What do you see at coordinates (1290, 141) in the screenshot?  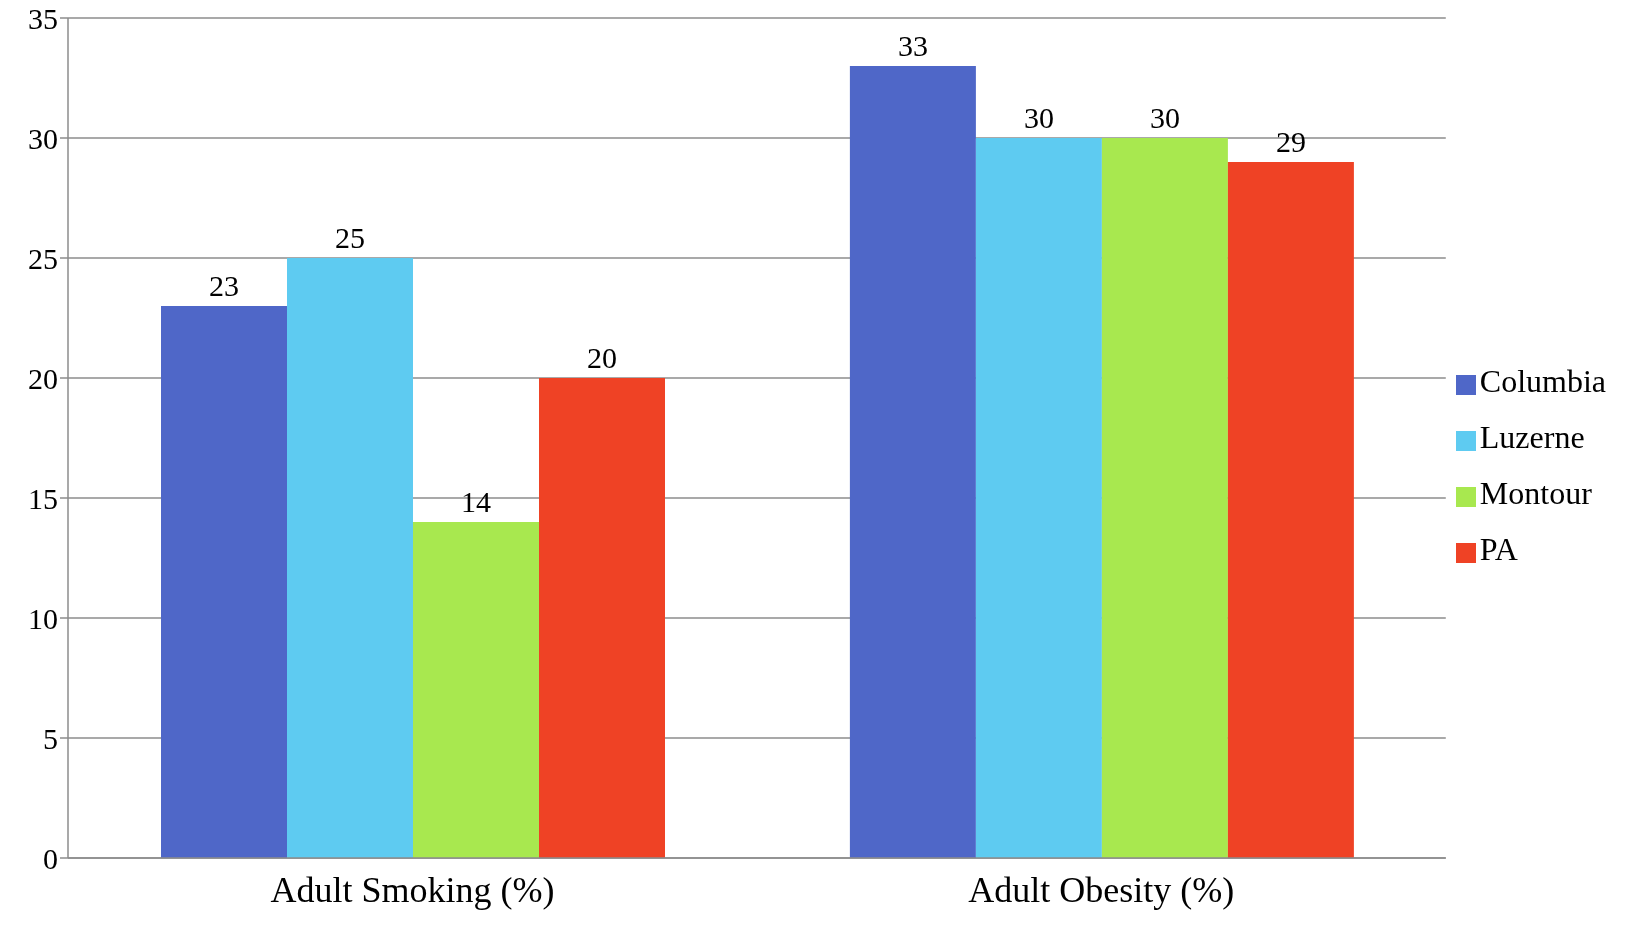 I see `data-label: 29` at bounding box center [1290, 141].